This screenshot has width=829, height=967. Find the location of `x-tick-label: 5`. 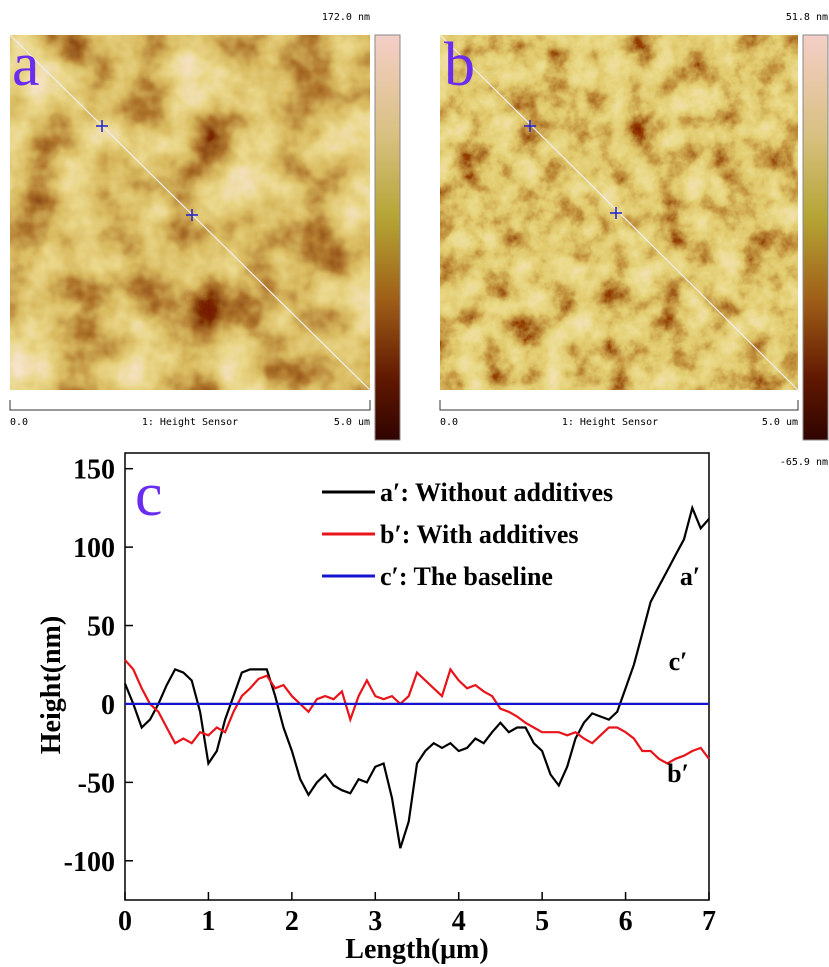

x-tick-label: 5 is located at coordinates (542, 921).